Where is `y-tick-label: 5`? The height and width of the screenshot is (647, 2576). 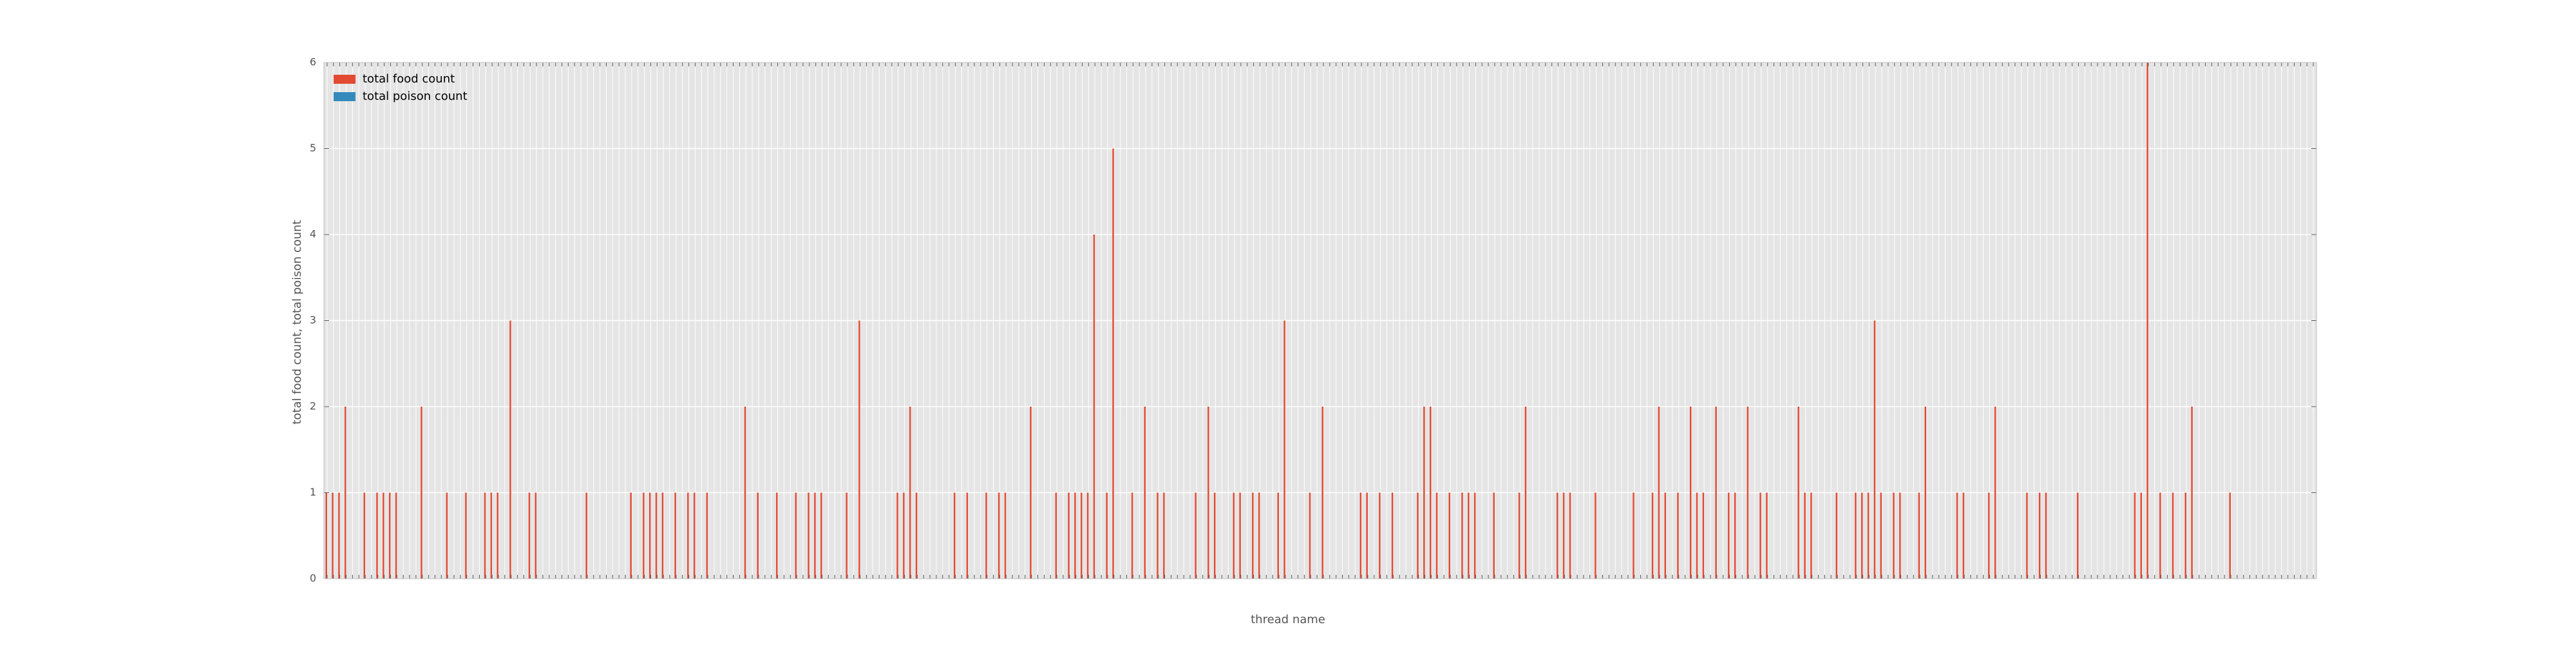 y-tick-label: 5 is located at coordinates (313, 148).